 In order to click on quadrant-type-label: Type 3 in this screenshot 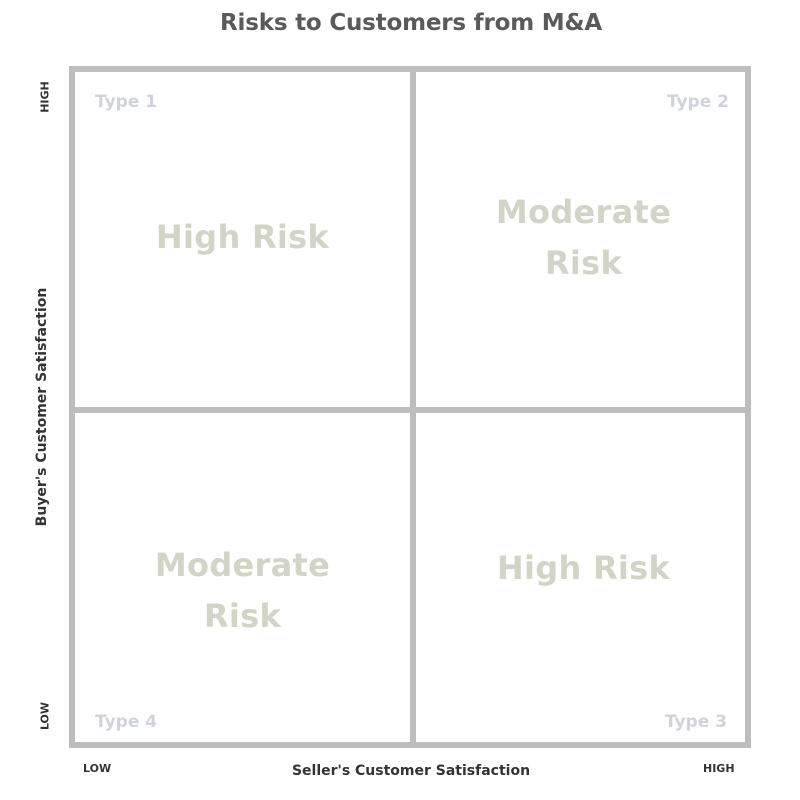, I will do `click(695, 722)`.